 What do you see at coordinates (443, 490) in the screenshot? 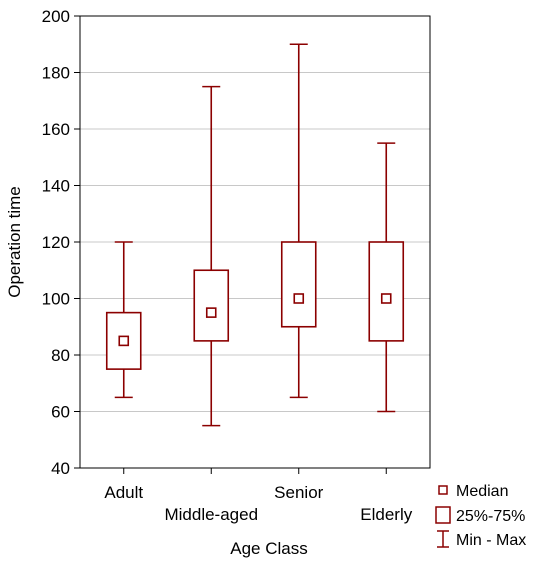
I see `legend-median-symbol` at bounding box center [443, 490].